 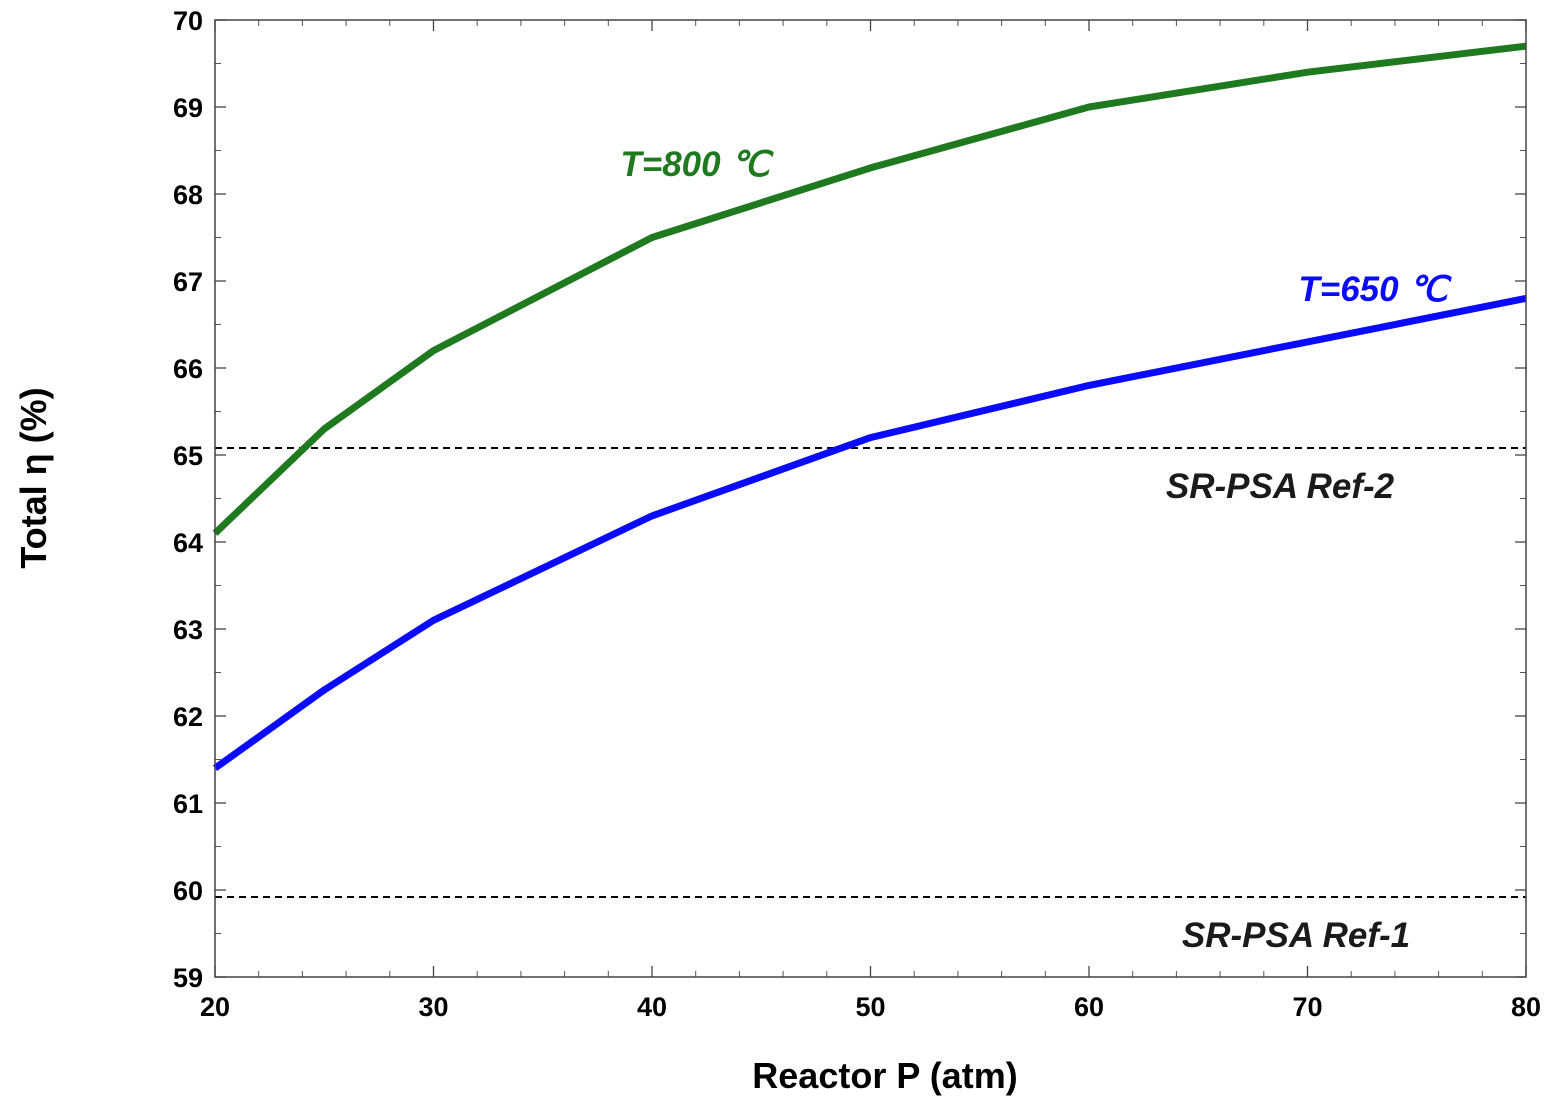 What do you see at coordinates (1375, 289) in the screenshot?
I see `series-label: T=650 ℃` at bounding box center [1375, 289].